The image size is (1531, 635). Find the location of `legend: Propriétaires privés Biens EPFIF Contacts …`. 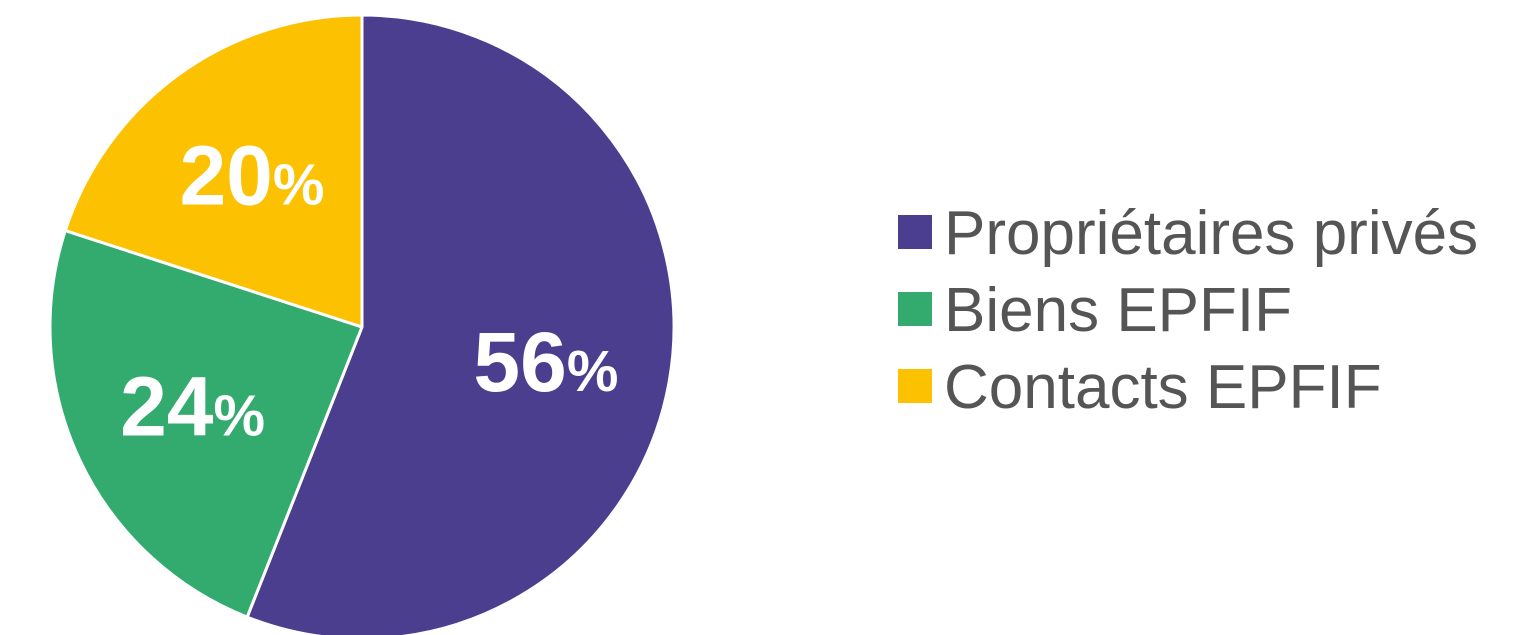

legend: Propriétaires privés Biens EPFIF Contacts … is located at coordinates (1188, 310).